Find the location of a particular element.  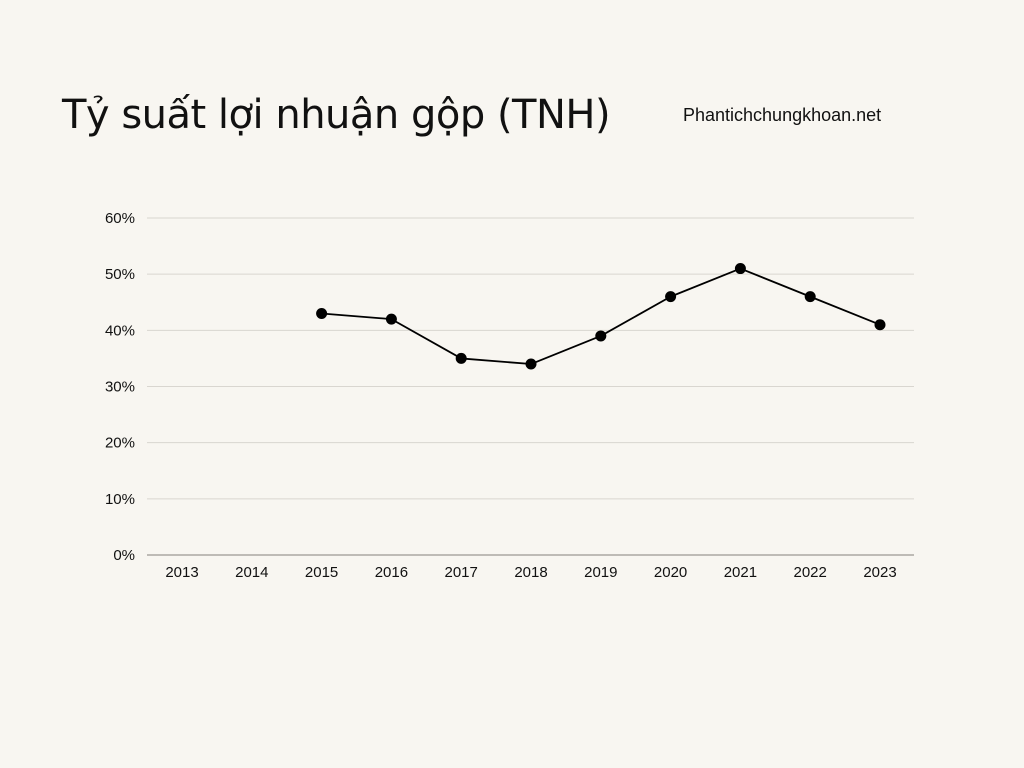

y-tick-label: 60% is located at coordinates (120, 218).